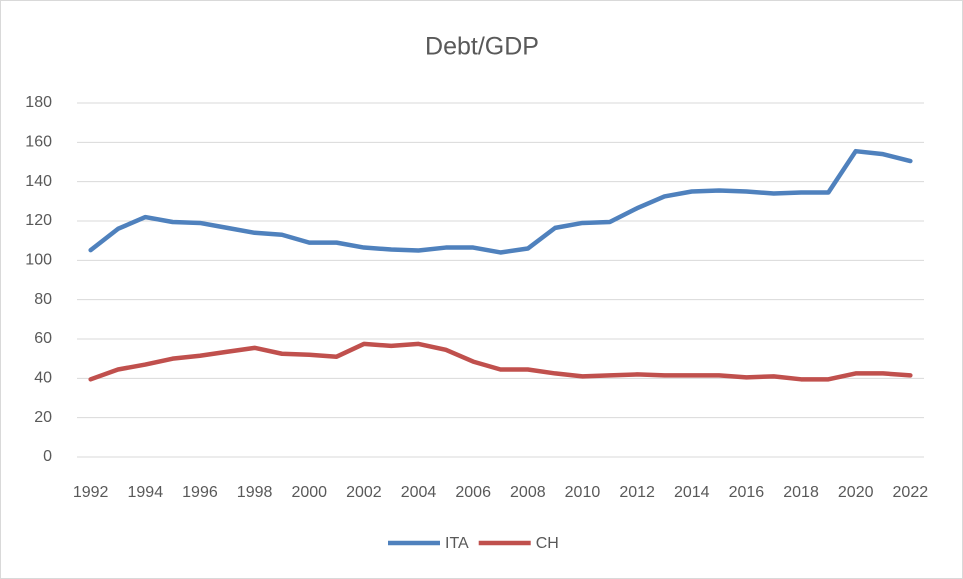 The image size is (963, 579). Describe the element at coordinates (38, 220) in the screenshot. I see `y-tick-label: 120` at that location.